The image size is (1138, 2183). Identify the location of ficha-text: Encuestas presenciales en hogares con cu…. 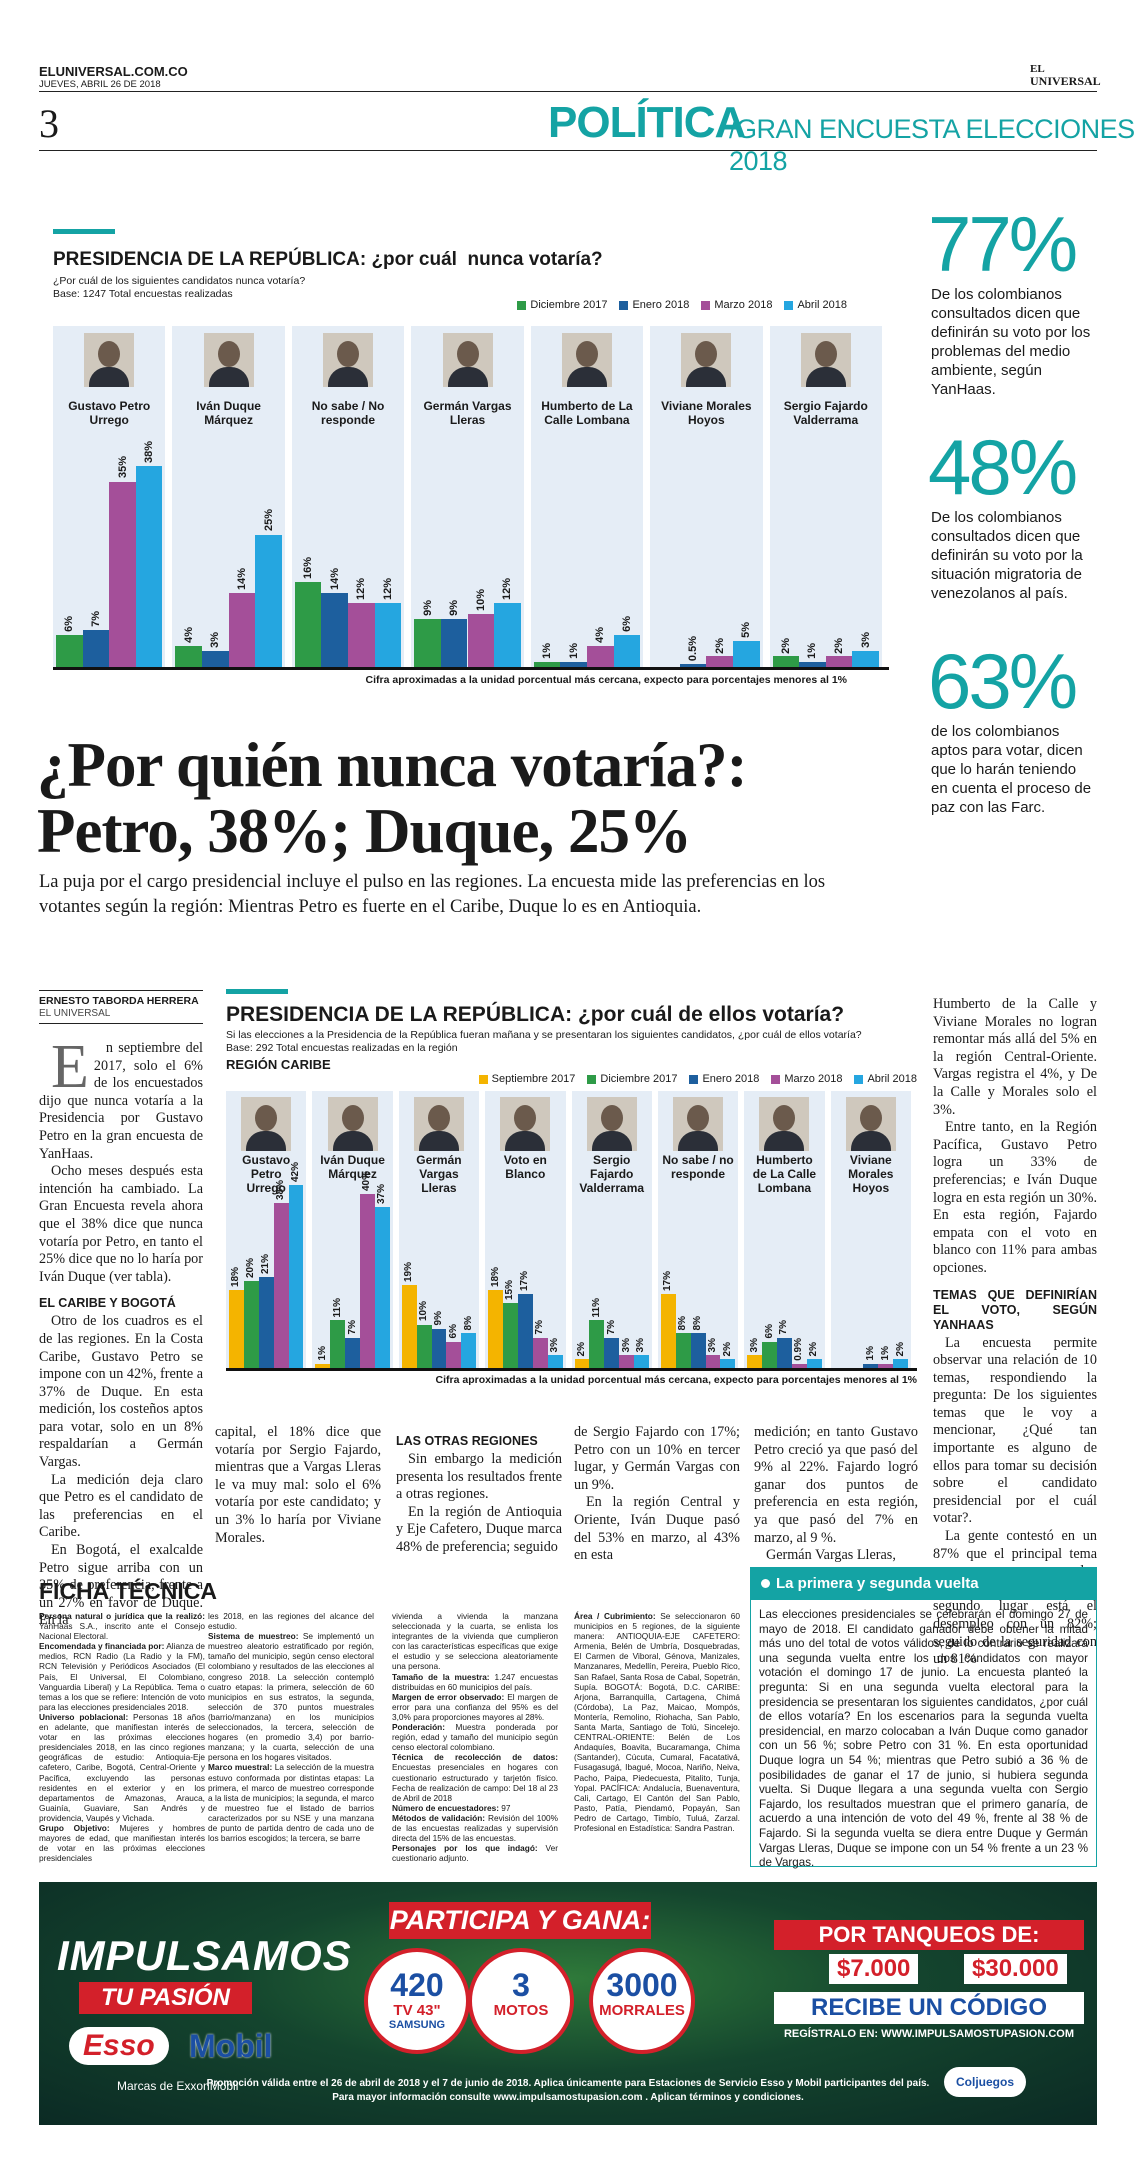
(475, 1782).